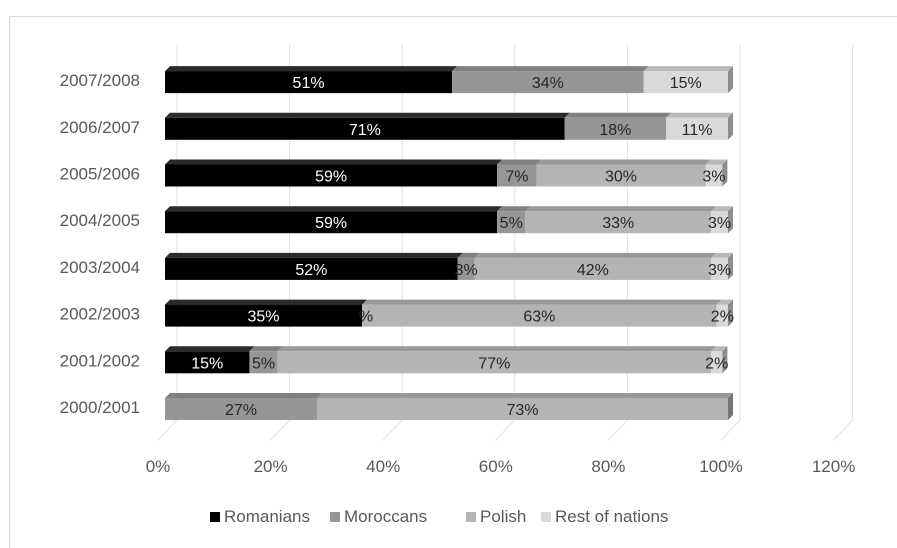 The height and width of the screenshot is (548, 897). What do you see at coordinates (271, 466) in the screenshot?
I see `x-tick-label: 20%` at bounding box center [271, 466].